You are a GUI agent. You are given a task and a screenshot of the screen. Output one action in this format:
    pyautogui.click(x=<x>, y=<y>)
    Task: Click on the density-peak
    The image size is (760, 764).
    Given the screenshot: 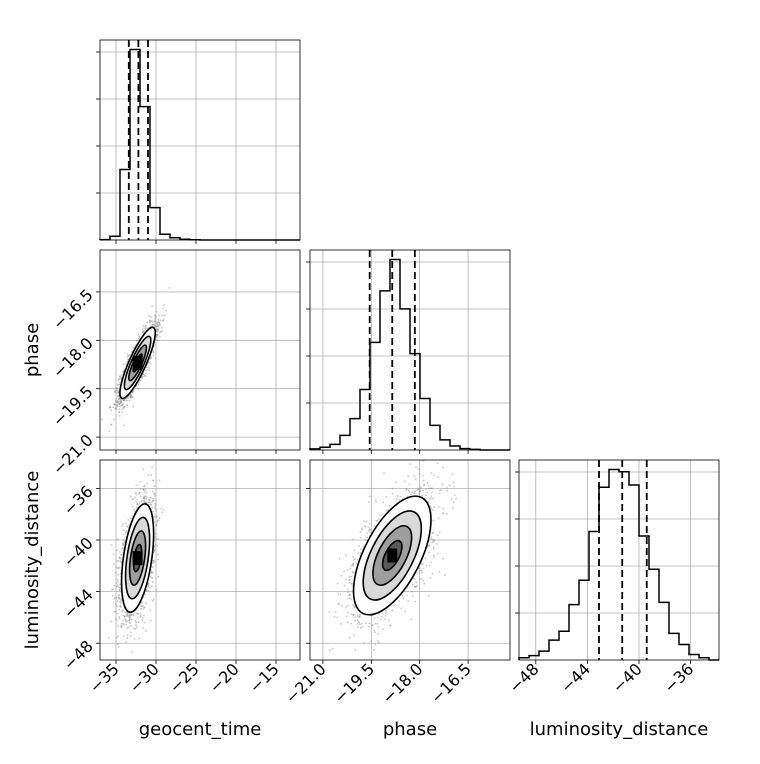 What is the action you would take?
    pyautogui.click(x=138, y=363)
    